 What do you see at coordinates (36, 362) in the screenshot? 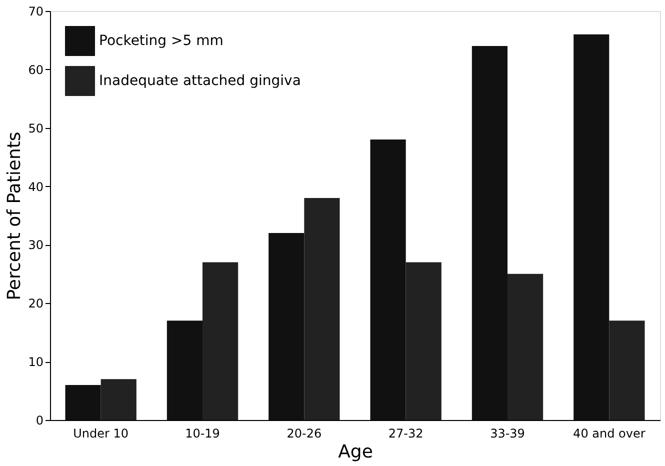
I see `y-tick-label: 10` at bounding box center [36, 362].